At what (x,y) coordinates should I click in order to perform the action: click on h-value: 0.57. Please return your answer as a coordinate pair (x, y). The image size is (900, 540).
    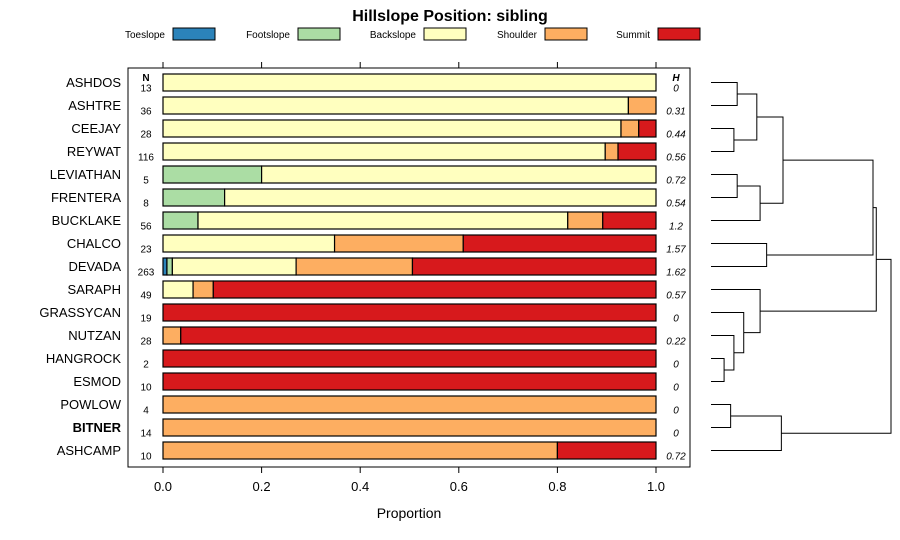
    Looking at the image, I should click on (676, 296).